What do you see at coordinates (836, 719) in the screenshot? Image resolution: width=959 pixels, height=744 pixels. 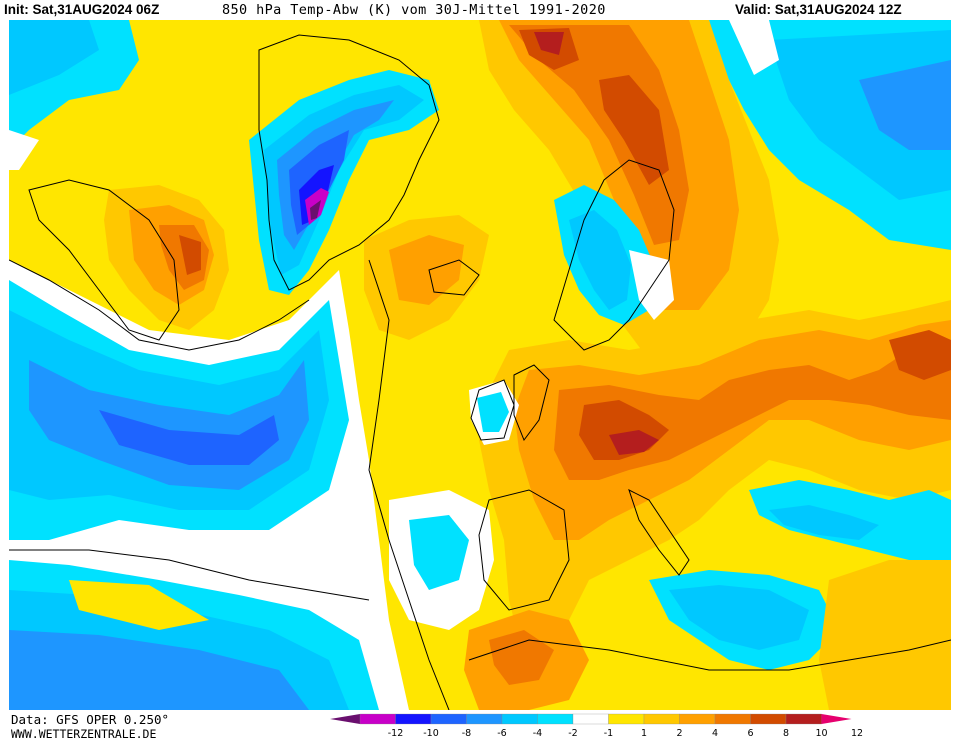 I see `legend-arrow-right` at bounding box center [836, 719].